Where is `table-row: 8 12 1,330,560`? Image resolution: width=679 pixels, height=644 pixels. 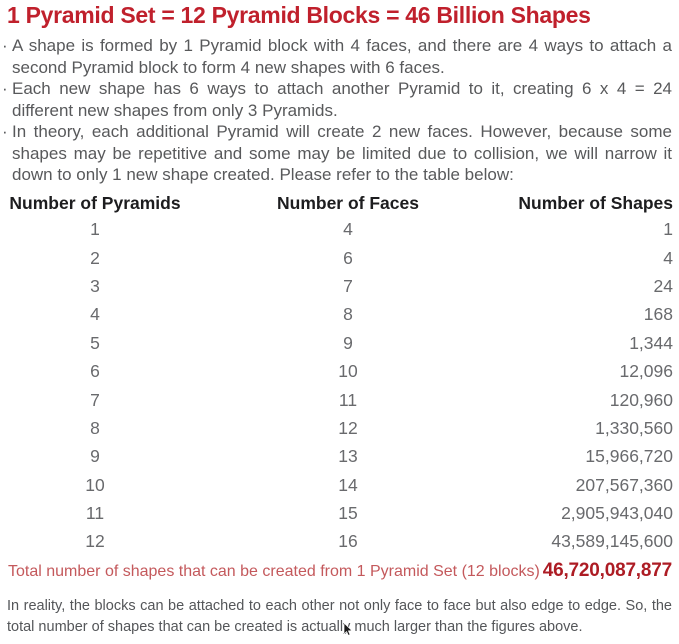 table-row: 8 12 1,330,560 is located at coordinates (339, 428).